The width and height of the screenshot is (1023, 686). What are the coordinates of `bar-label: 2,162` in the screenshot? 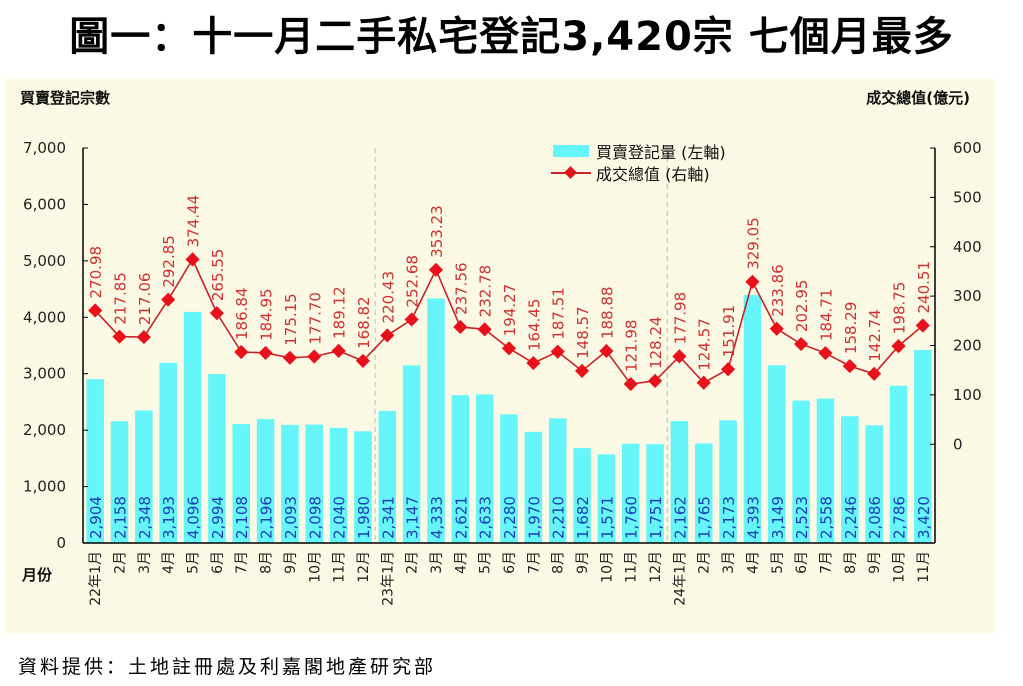 It's located at (680, 517).